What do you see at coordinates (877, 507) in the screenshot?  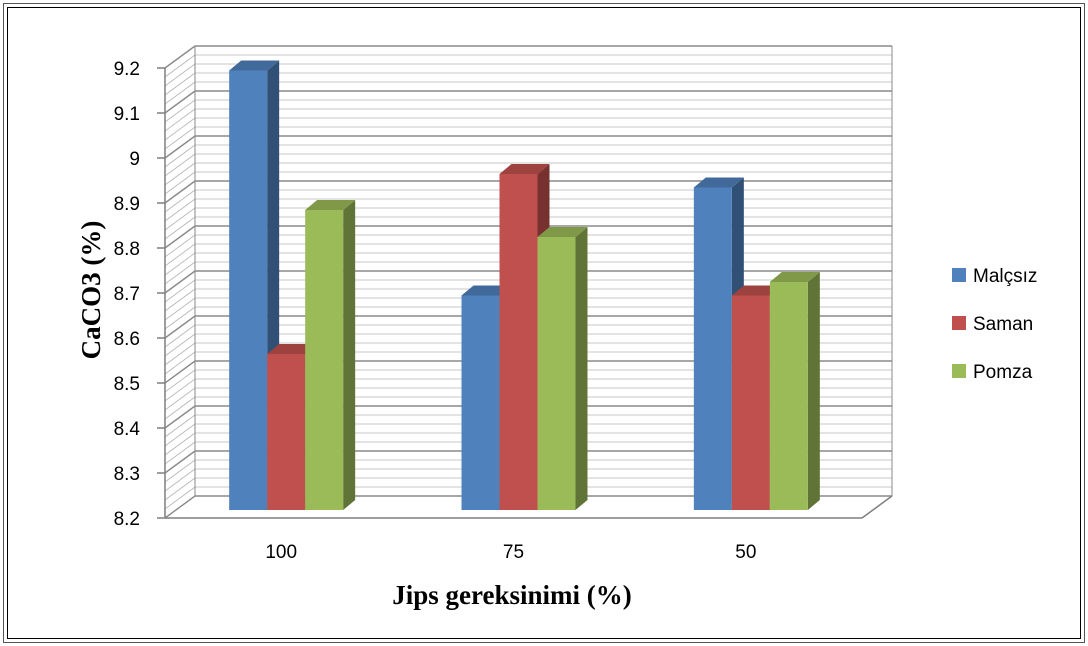 I see `floor-right-edge` at bounding box center [877, 507].